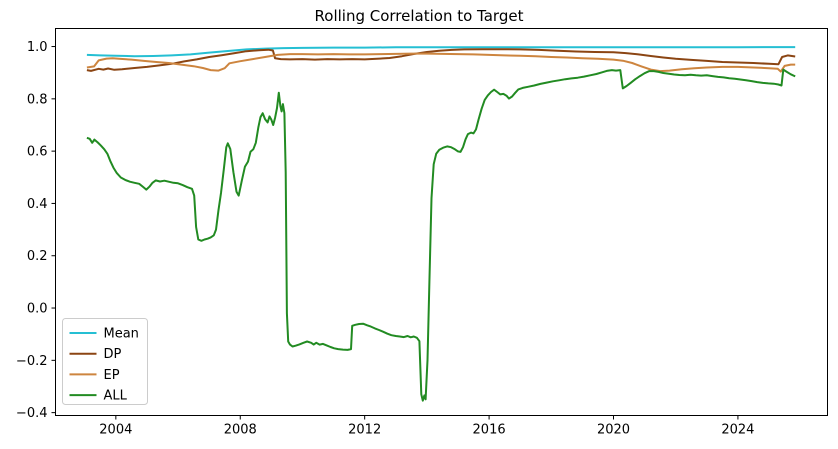 The height and width of the screenshot is (449, 838). What do you see at coordinates (37, 309) in the screenshot?
I see `y-tick-label: 0.0` at bounding box center [37, 309].